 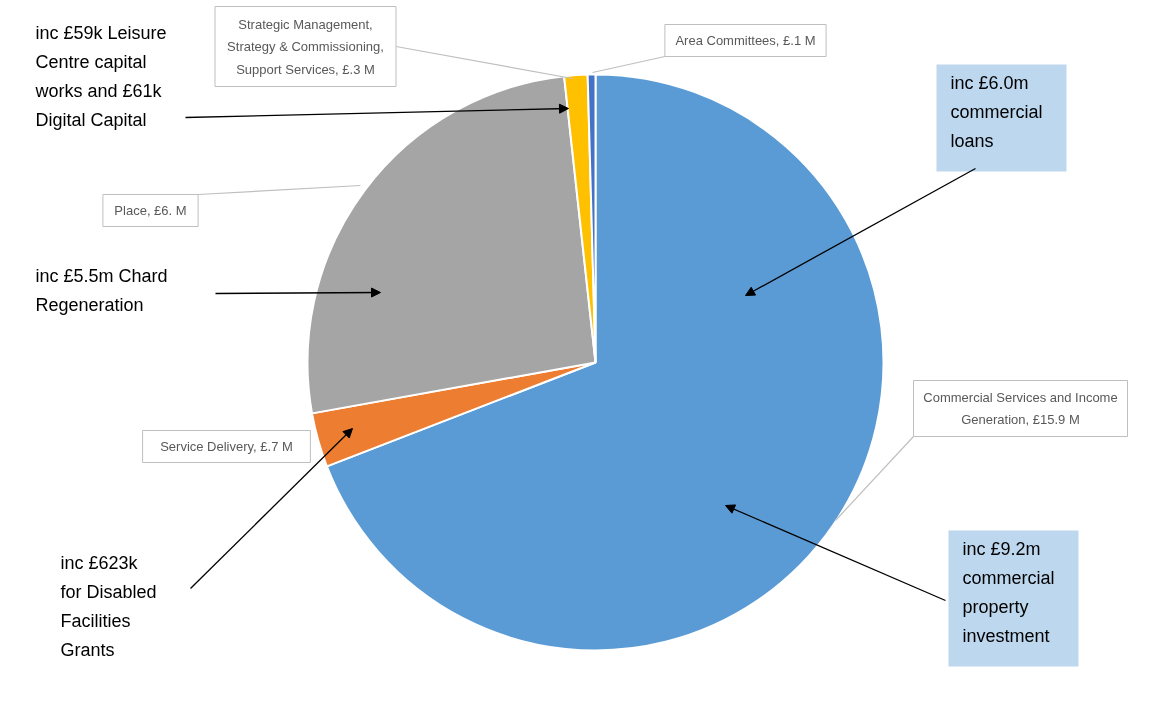 I want to click on text: inc £623k for Disabled Facilities Grants, so click(x=108, y=606).